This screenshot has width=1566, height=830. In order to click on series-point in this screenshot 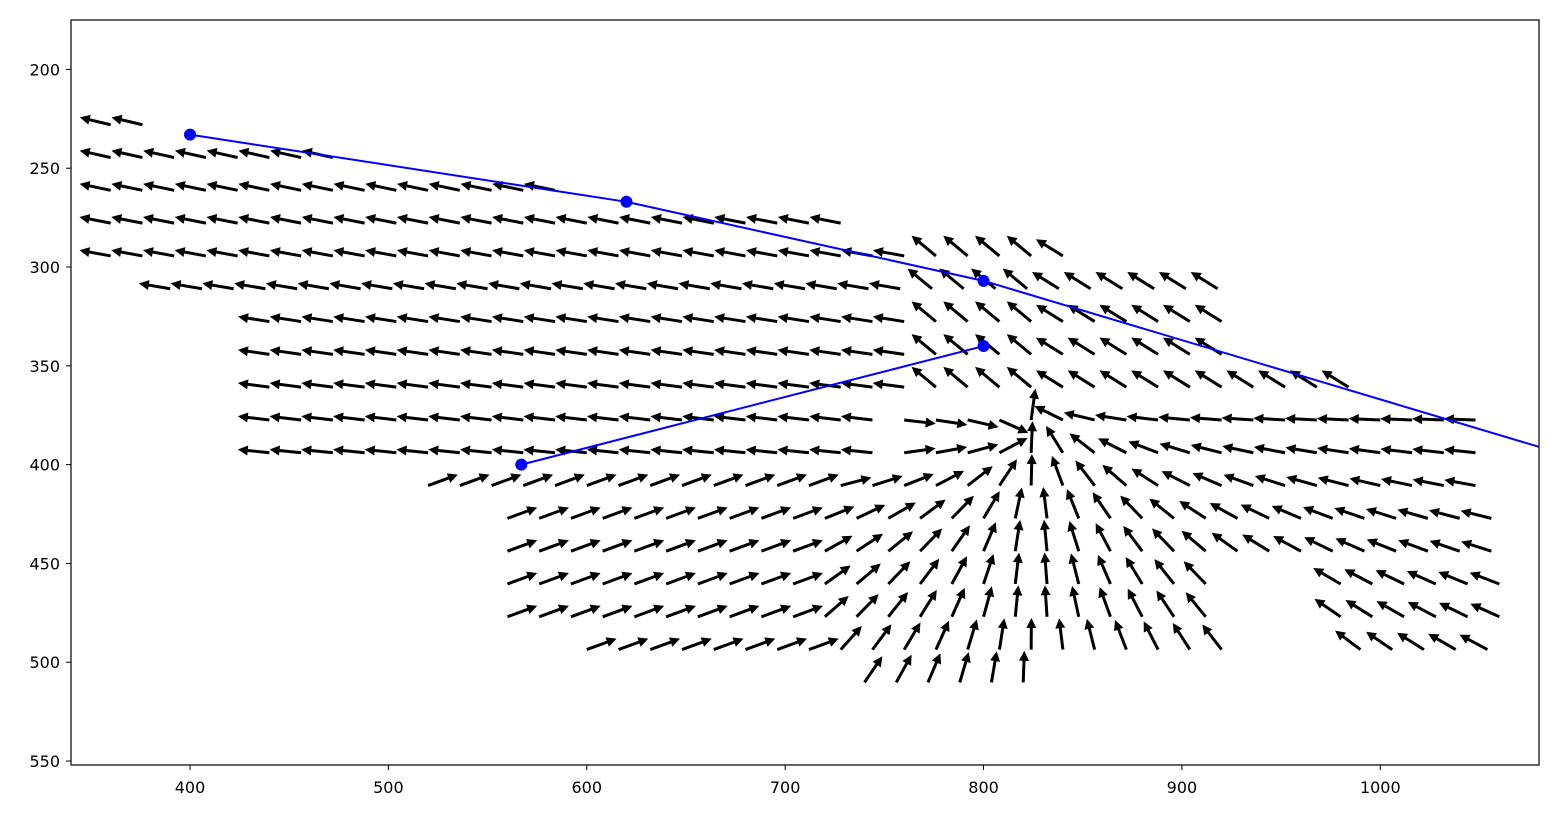, I will do `click(983, 346)`.